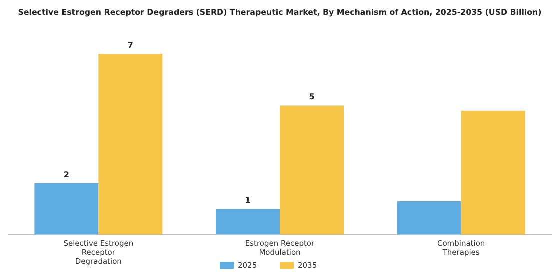 The height and width of the screenshot is (280, 560). Describe the element at coordinates (67, 175) in the screenshot. I see `data-label: 2` at that location.